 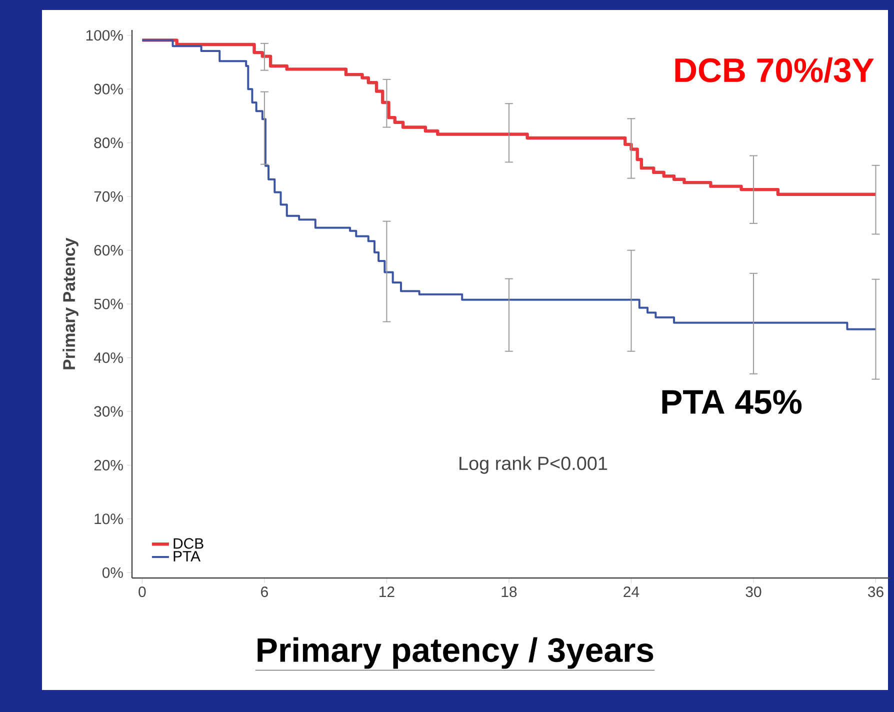 I want to click on y-tick-label: 90%, so click(x=108, y=89).